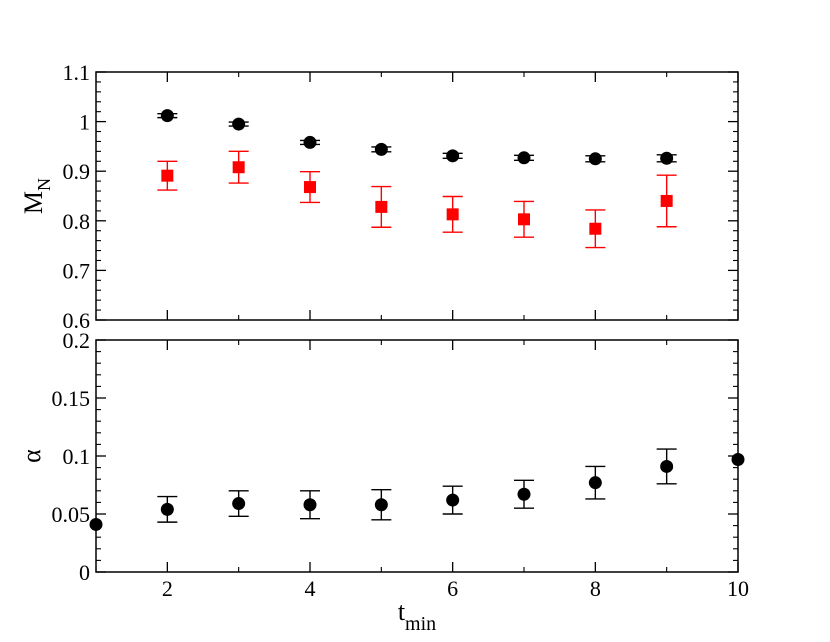  What do you see at coordinates (310, 588) in the screenshot?
I see `x-tick-label: 4` at bounding box center [310, 588].